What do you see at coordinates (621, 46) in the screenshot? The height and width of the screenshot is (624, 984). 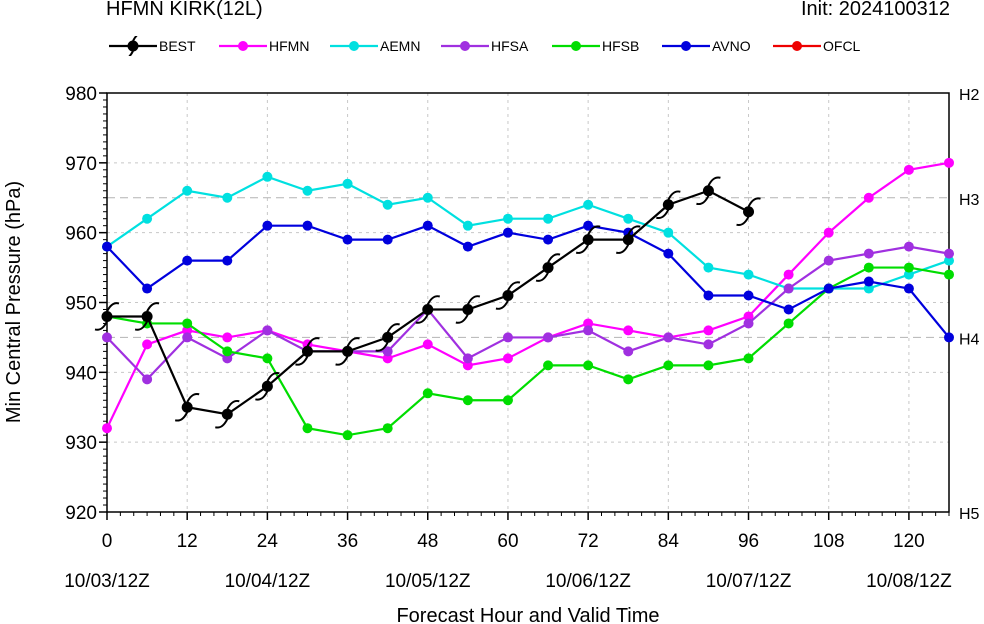 I see `legend-label: HFSB` at bounding box center [621, 46].